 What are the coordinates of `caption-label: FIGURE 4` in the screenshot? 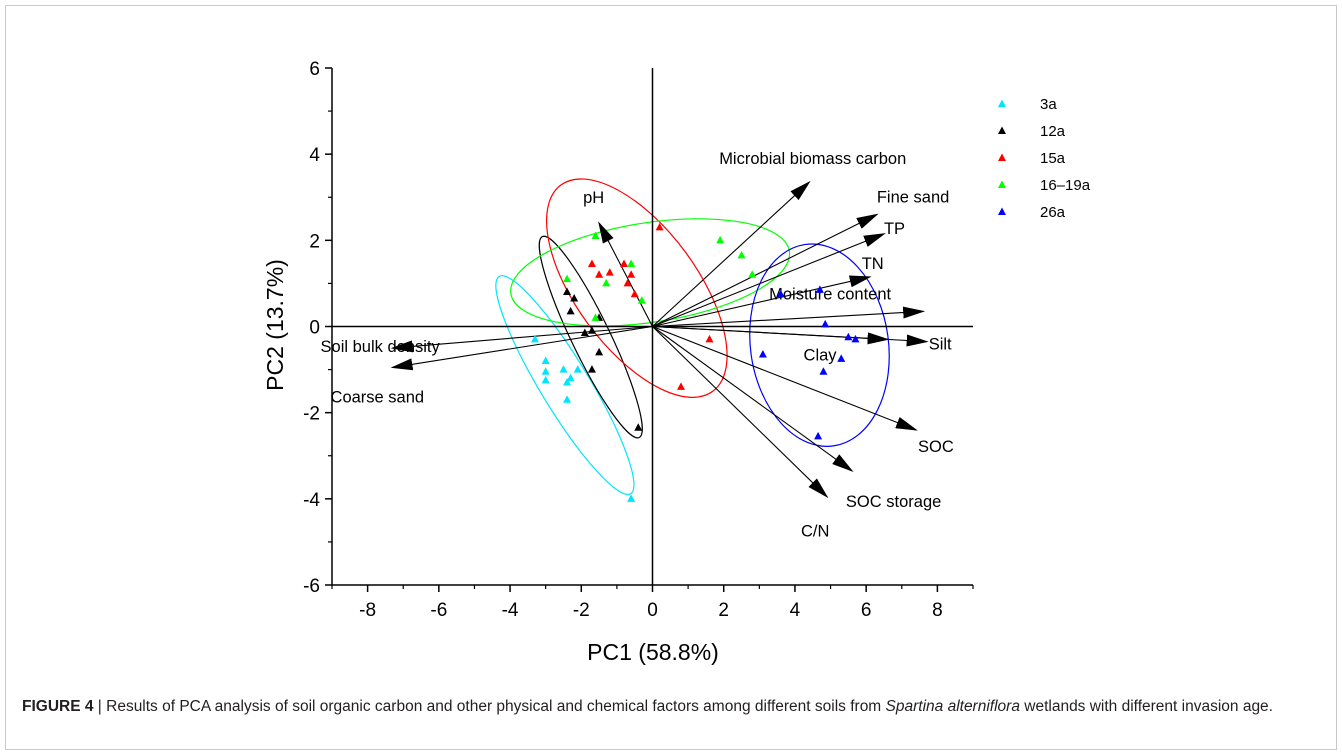 It's located at (58, 706).